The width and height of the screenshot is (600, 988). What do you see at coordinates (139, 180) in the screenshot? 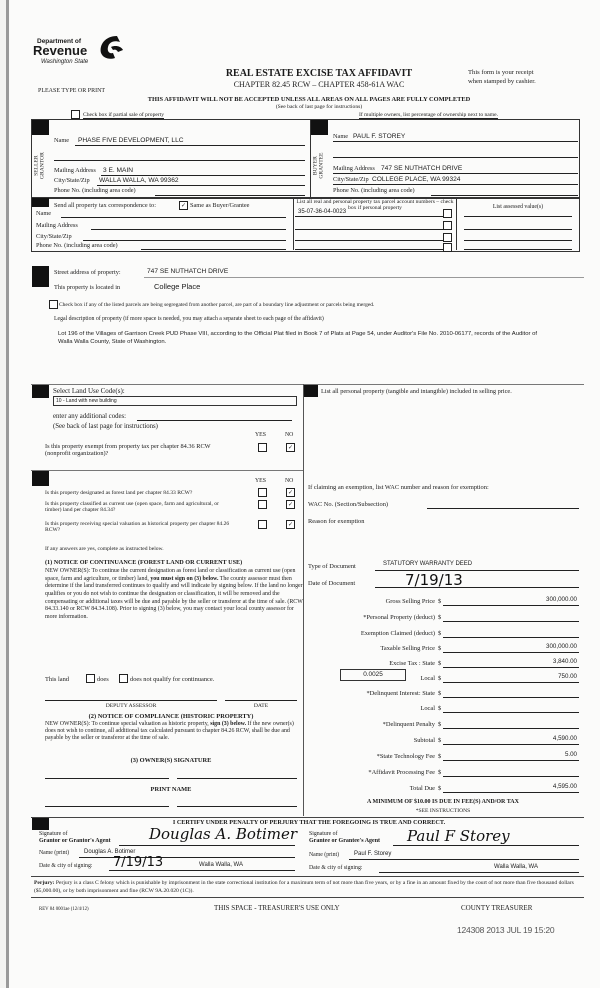
I see `seller-city-field: WALLA WALLA, WA 99362` at bounding box center [139, 180].